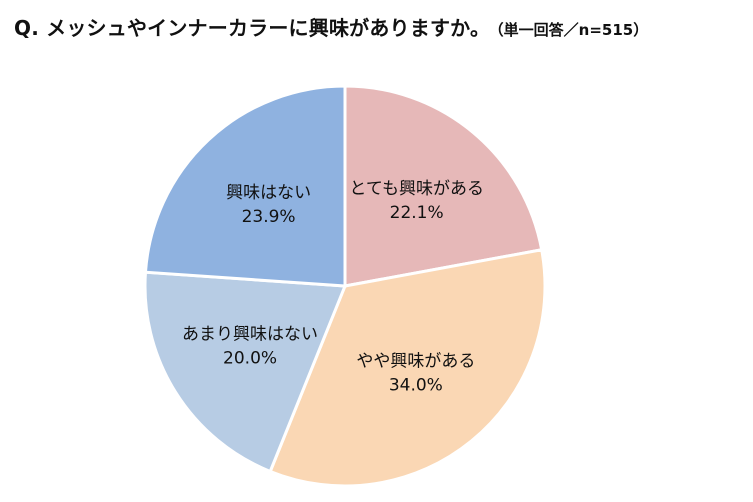 This screenshot has height=502, width=753. Describe the element at coordinates (416, 386) in the screenshot. I see `slice-value-1: 34.0%` at that location.